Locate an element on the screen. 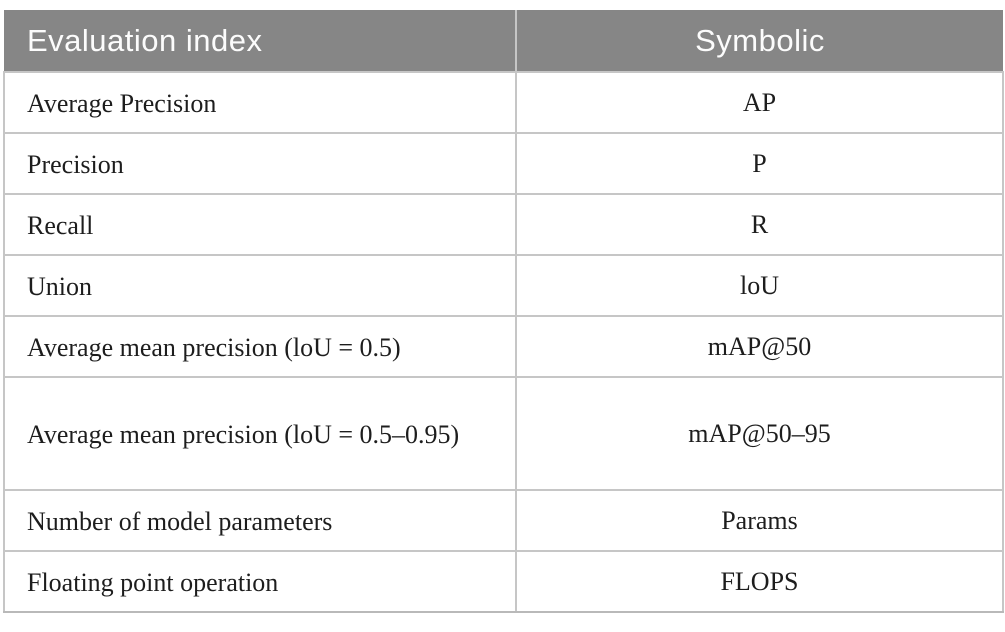  cell-symbolic: loU is located at coordinates (759, 286).